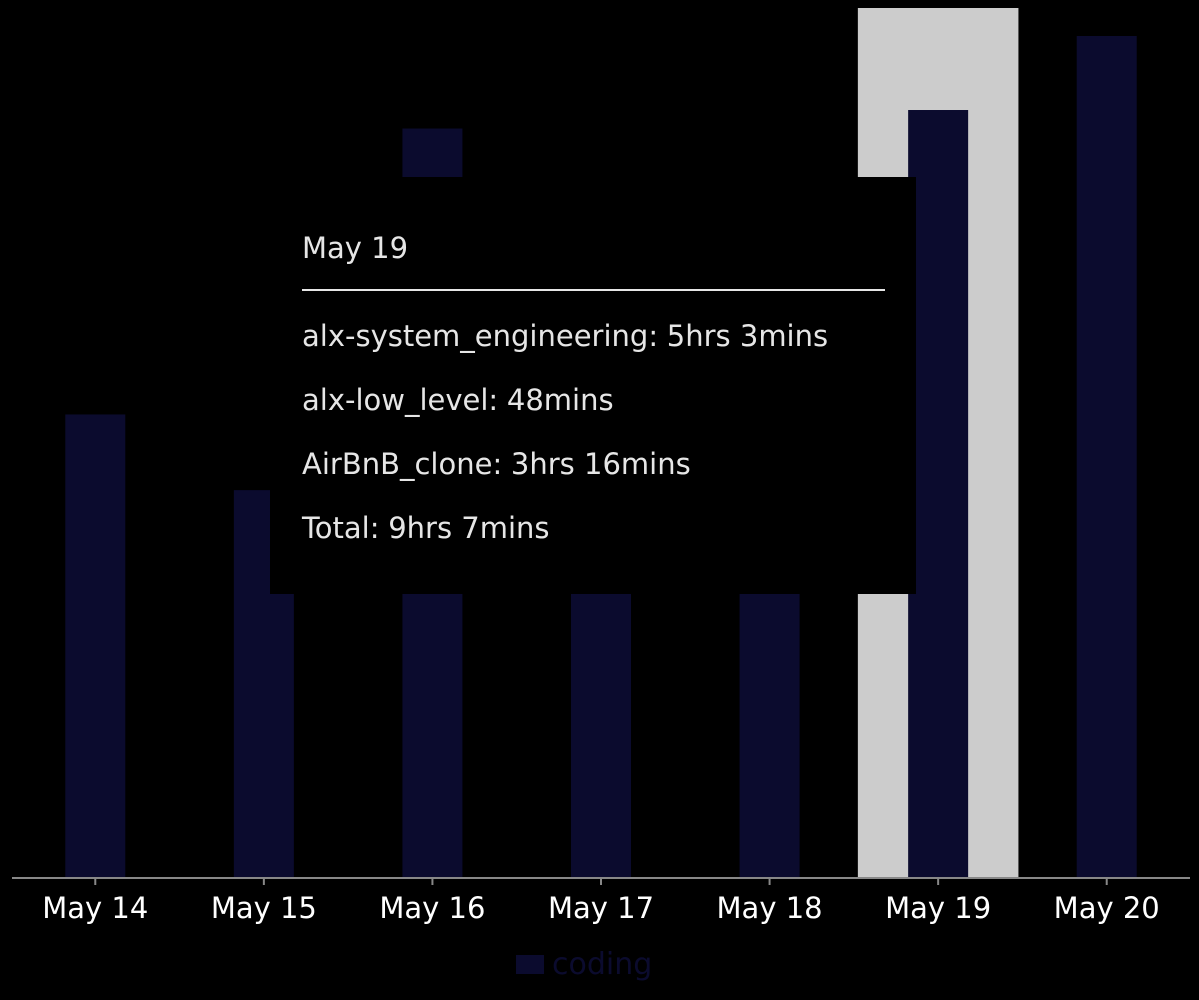 The image size is (1199, 1000). Describe the element at coordinates (601, 908) in the screenshot. I see `x-tick-label: May 17` at that location.